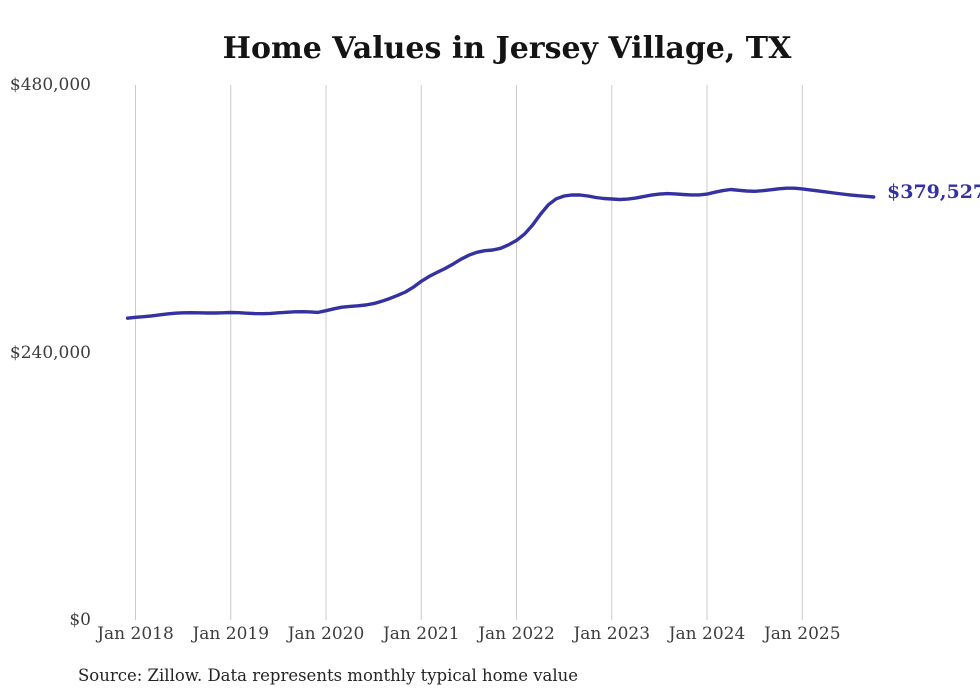 The height and width of the screenshot is (699, 980). Describe the element at coordinates (933, 191) in the screenshot. I see `latest-value-label: $379,527` at that location.